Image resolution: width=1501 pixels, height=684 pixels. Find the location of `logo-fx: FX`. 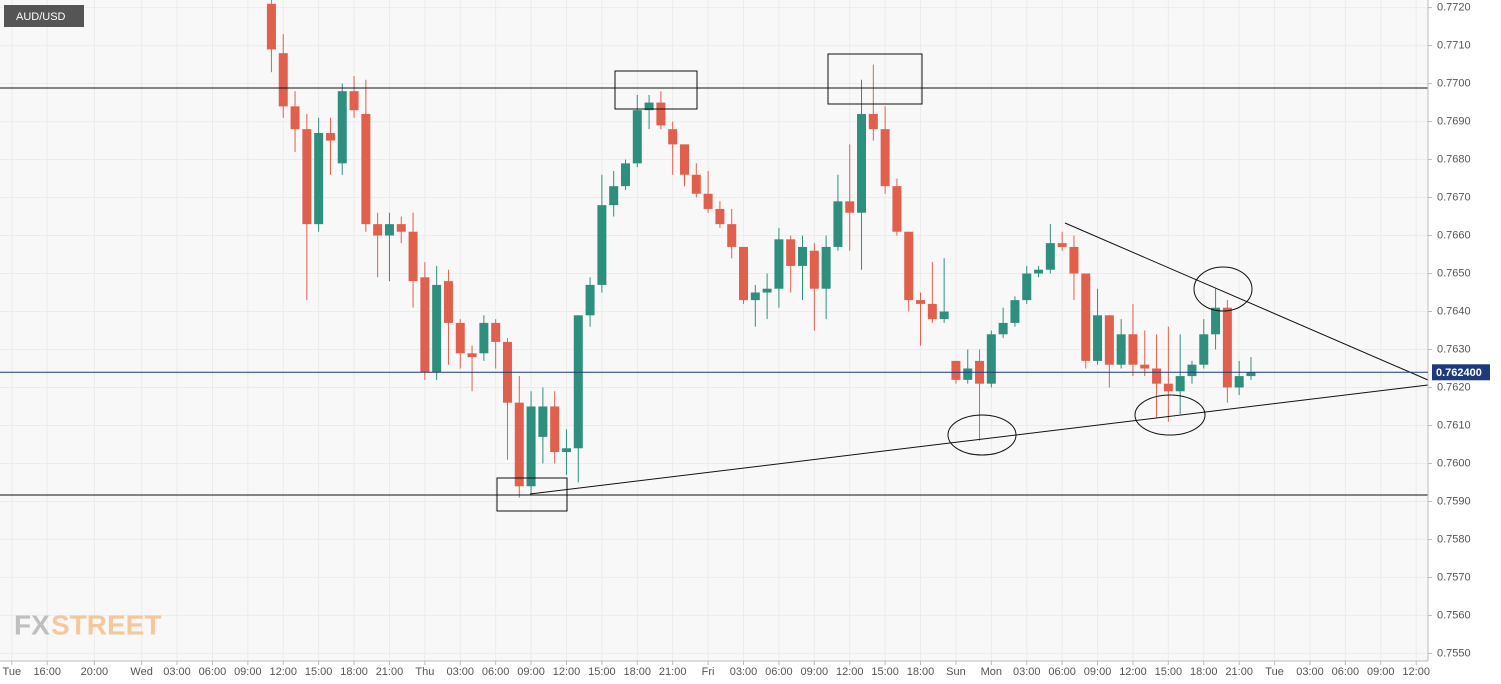

logo-fx: FX is located at coordinates (32, 624).